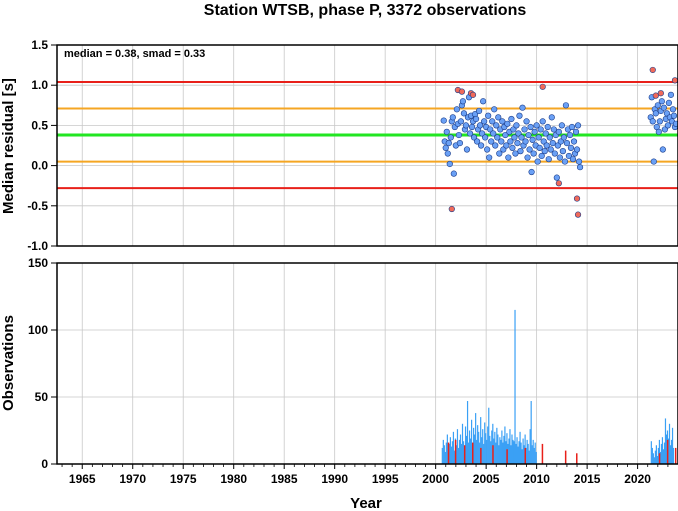 This screenshot has height=511, width=678. I want to click on tick-label: 0, so click(44, 464).